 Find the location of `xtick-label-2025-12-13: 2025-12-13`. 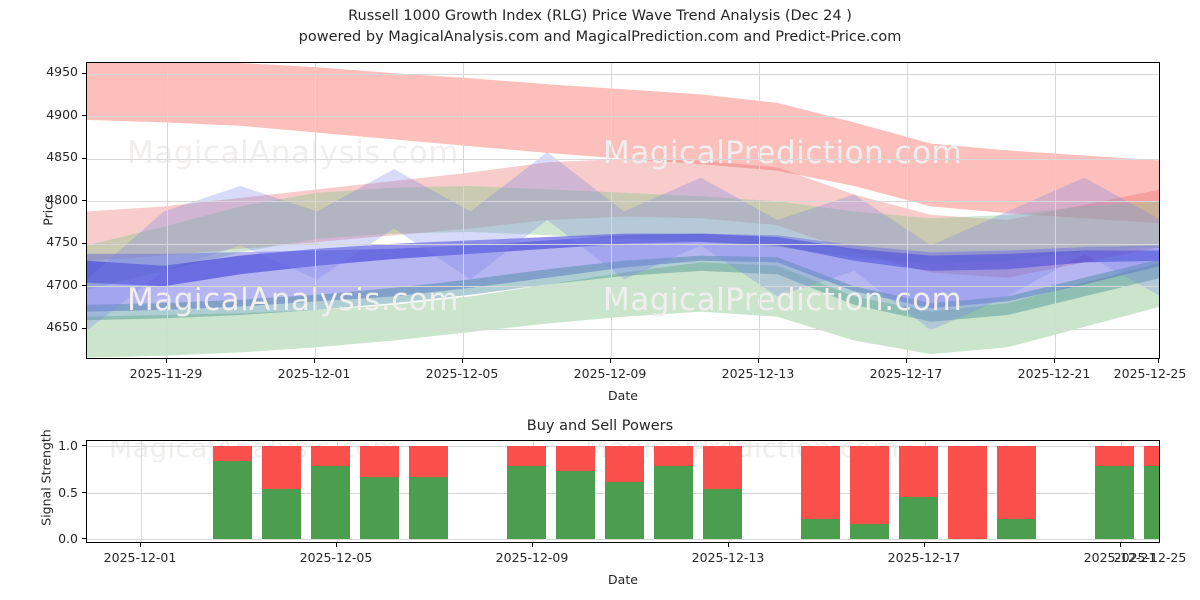

xtick-label-2025-12-13: 2025-12-13 is located at coordinates (758, 373).